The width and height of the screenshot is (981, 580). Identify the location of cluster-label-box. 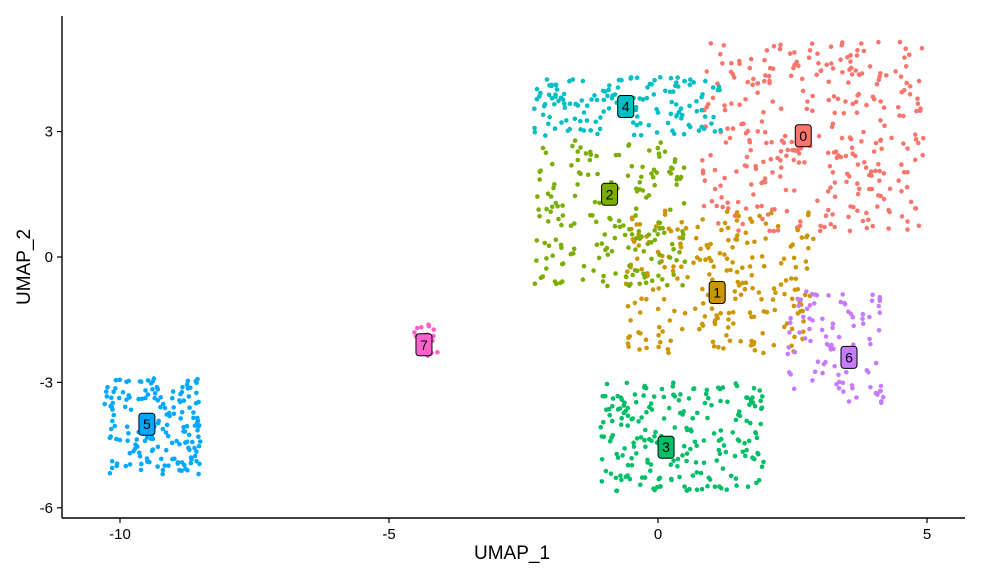
(610, 194).